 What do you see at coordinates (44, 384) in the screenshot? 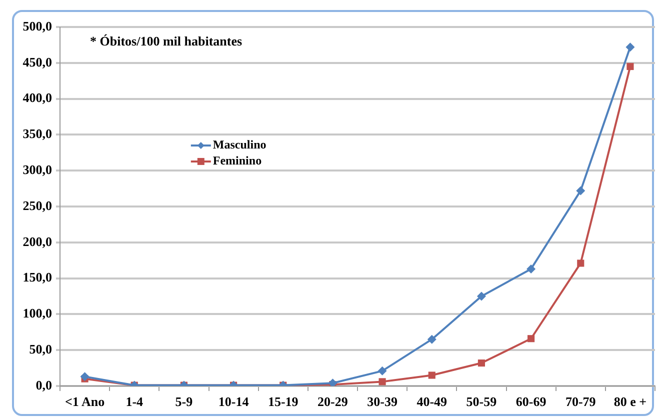
I see `y-tick-label: 0,0` at bounding box center [44, 384].